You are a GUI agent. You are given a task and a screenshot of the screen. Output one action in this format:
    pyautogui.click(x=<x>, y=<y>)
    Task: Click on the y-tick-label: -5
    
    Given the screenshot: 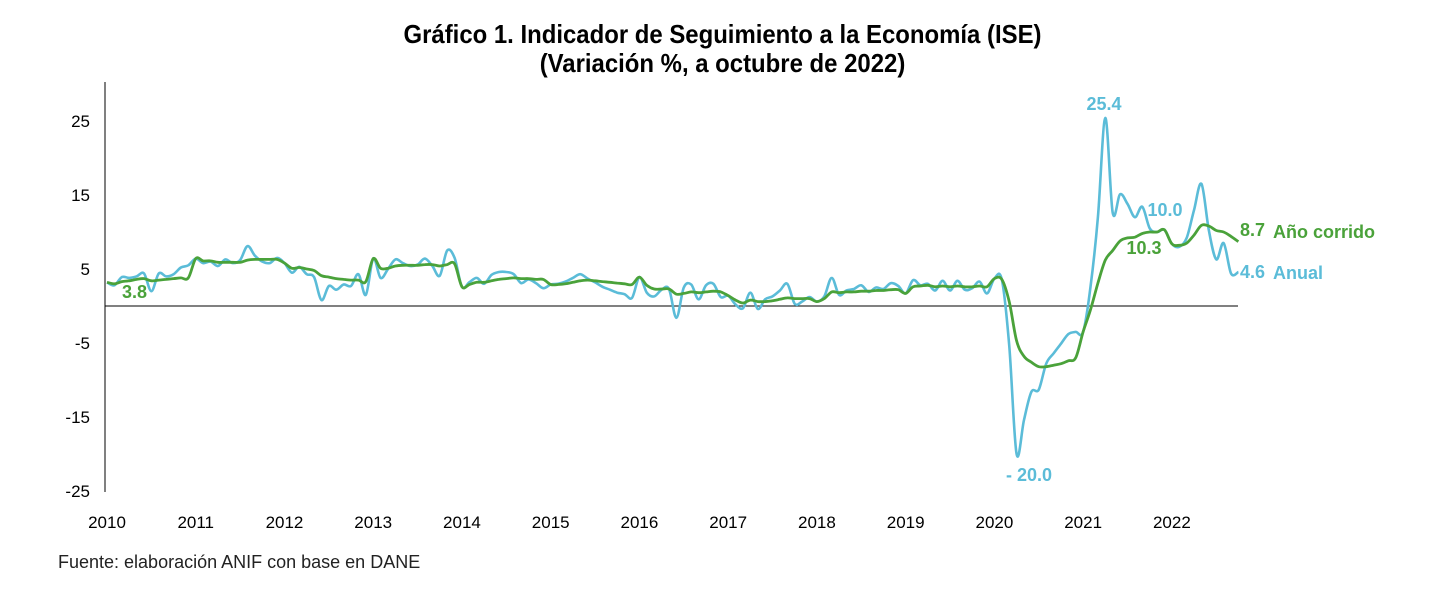 What is the action you would take?
    pyautogui.click(x=82, y=343)
    